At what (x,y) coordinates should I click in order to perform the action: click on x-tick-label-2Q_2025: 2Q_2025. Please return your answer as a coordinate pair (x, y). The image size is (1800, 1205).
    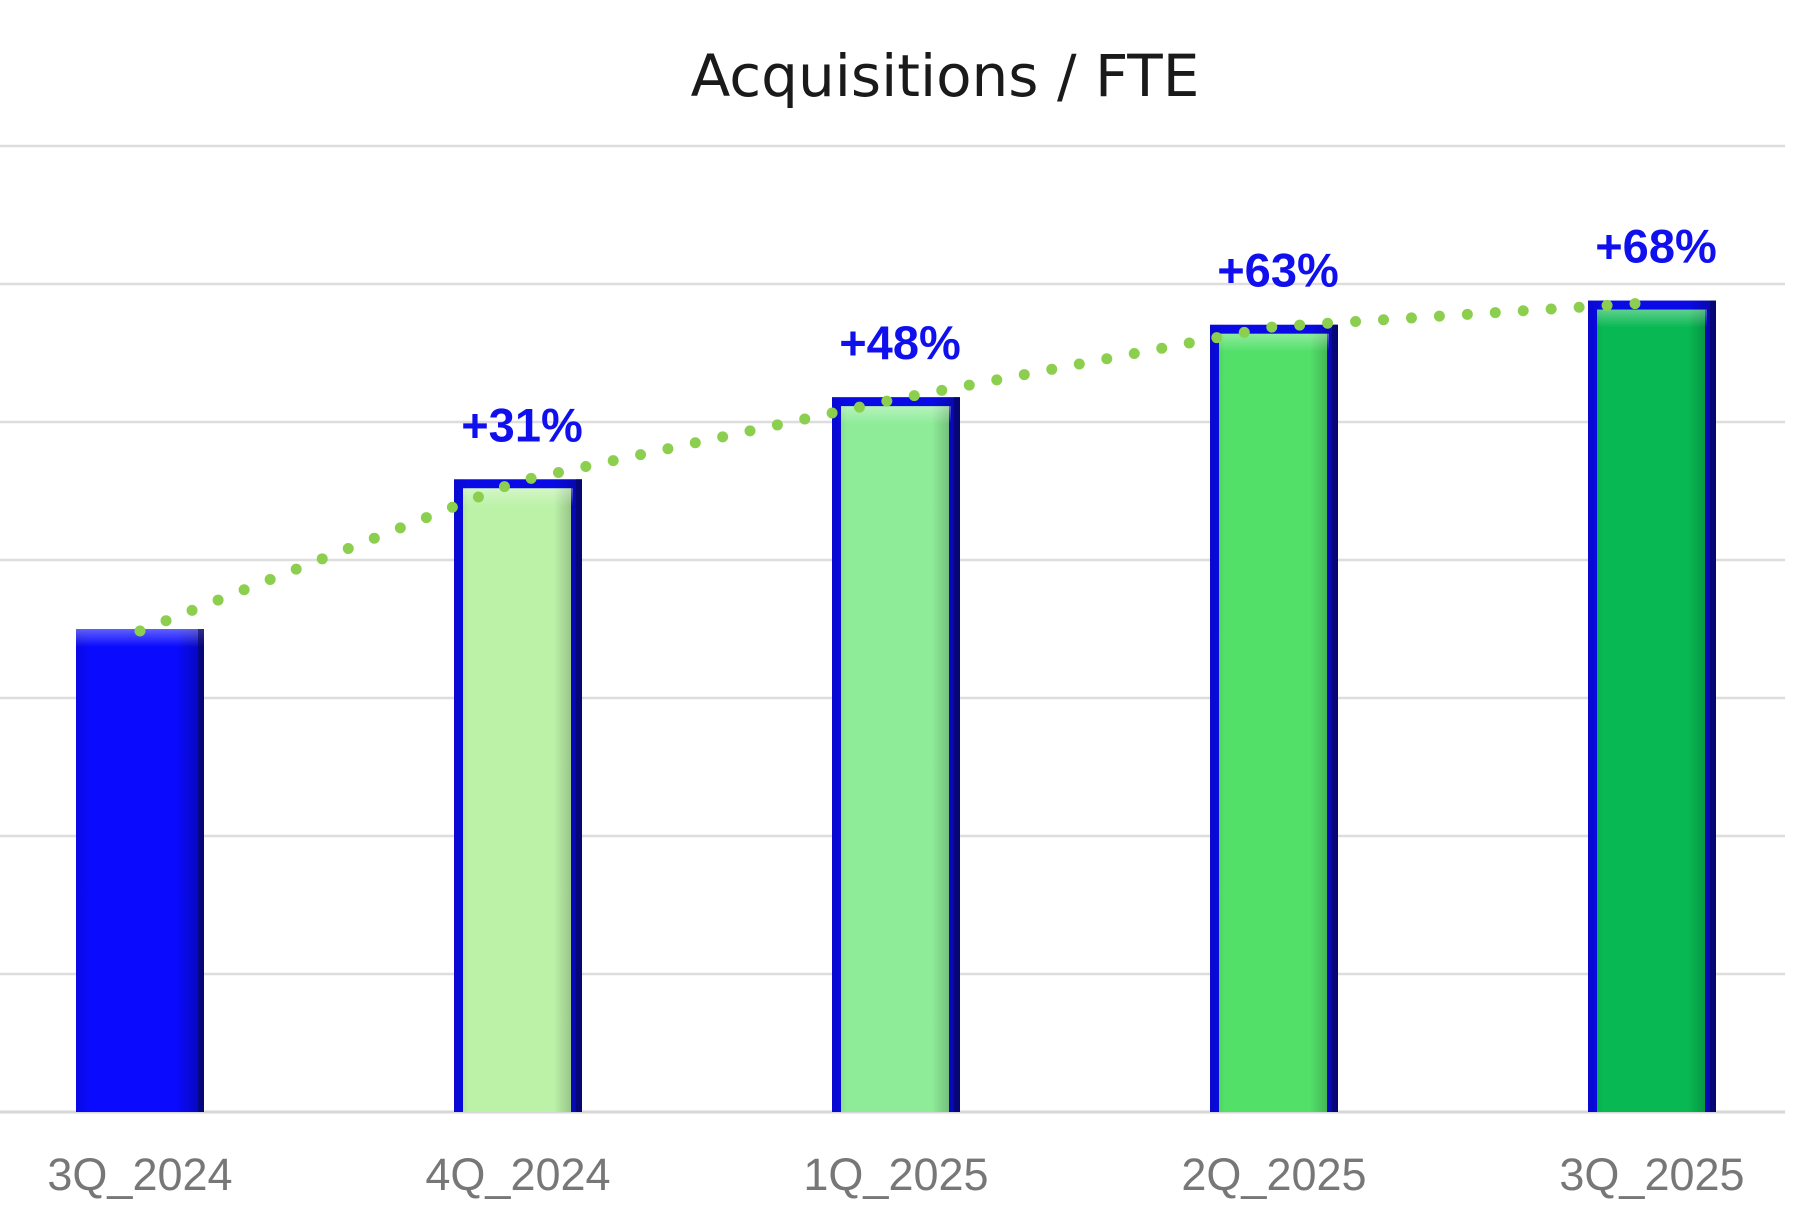
    Looking at the image, I should click on (1273, 1174).